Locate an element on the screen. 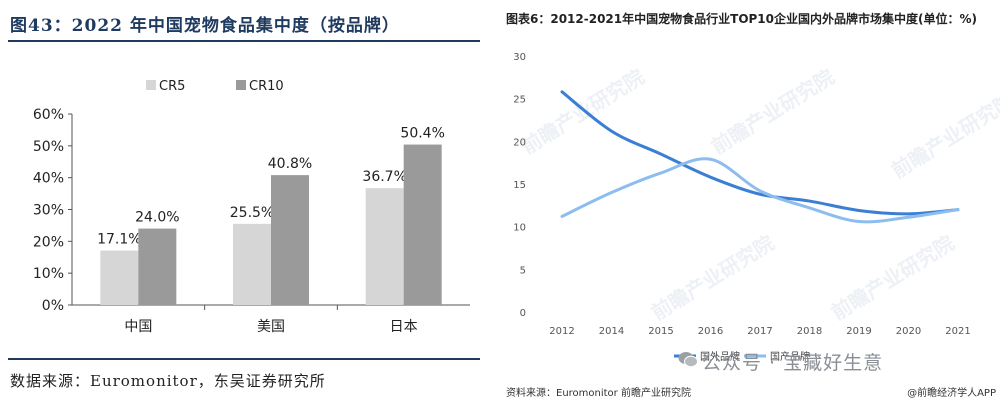 The width and height of the screenshot is (1000, 404). y-tick-label: 10 is located at coordinates (519, 228).